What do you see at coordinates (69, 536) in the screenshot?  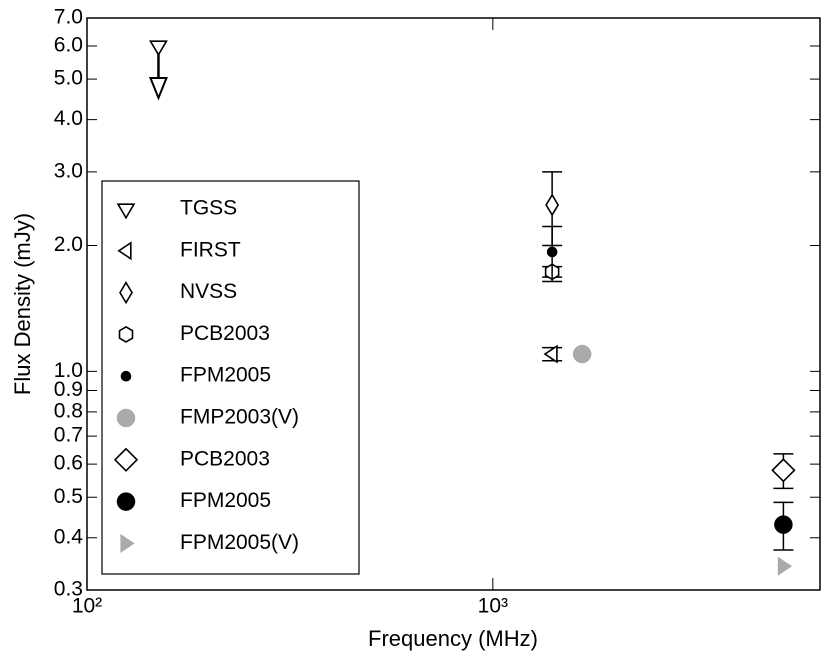 I see `y-tick-label: 0.4` at bounding box center [69, 536].